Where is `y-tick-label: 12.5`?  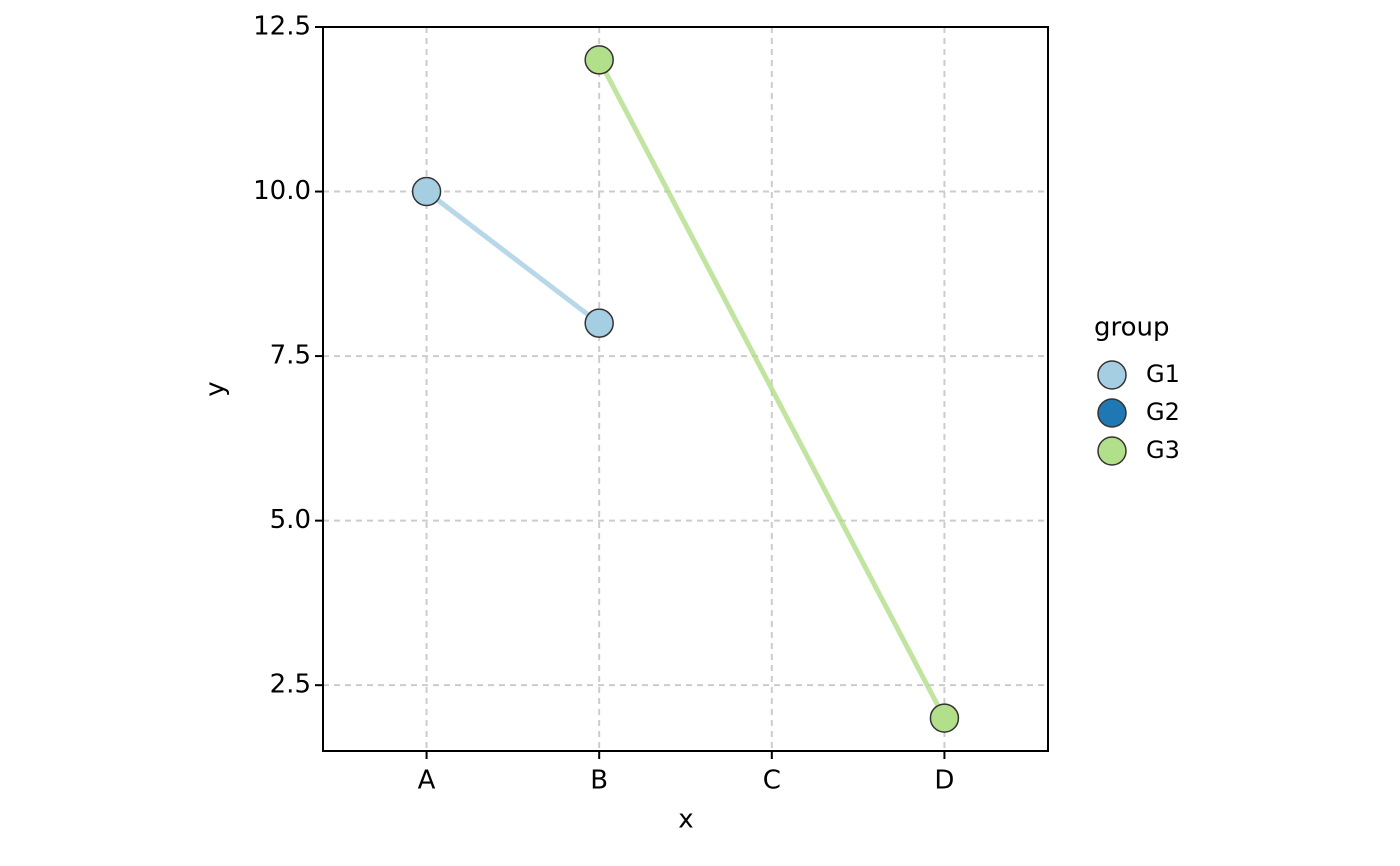
y-tick-label: 12.5 is located at coordinates (282, 27).